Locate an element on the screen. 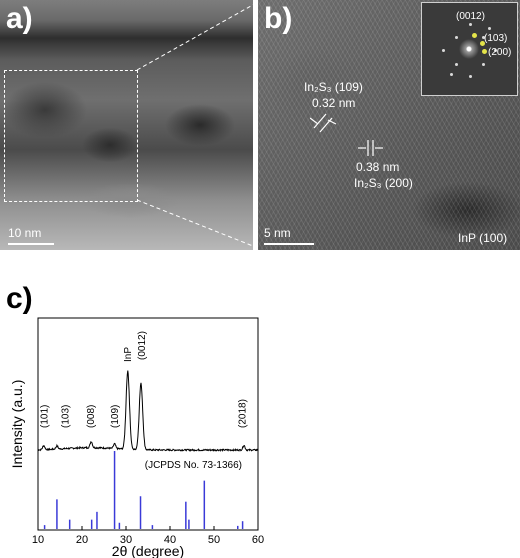 Image resolution: width=520 pixels, height=558 pixels. jcpds-reference-label: (JCPDS No. 73-1366) is located at coordinates (193, 465).